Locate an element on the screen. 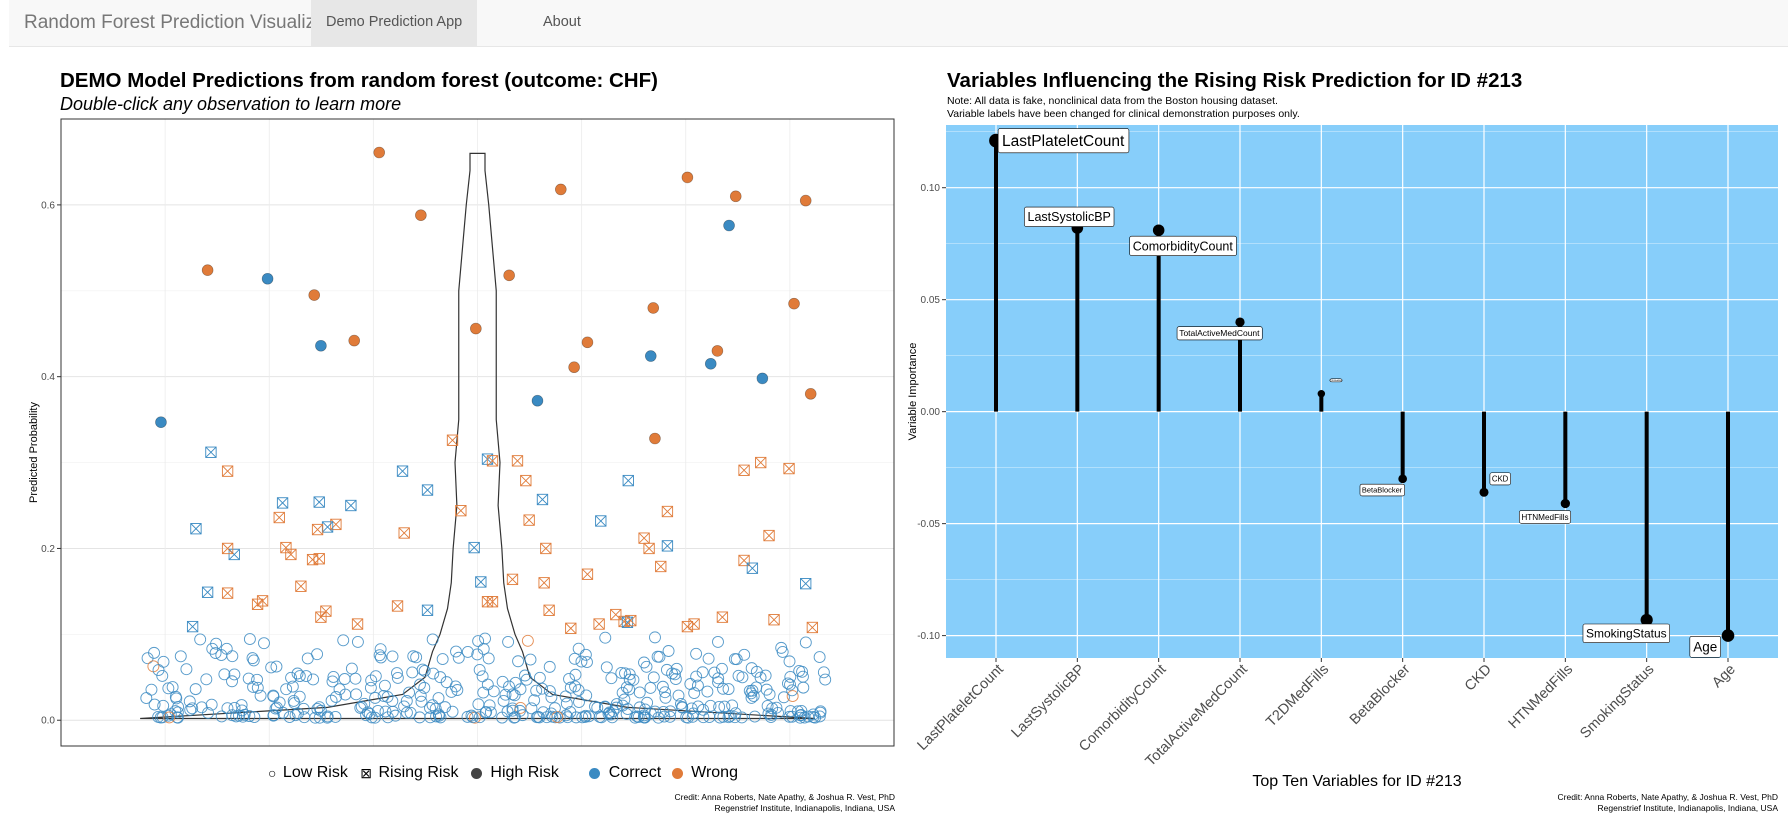  left-ytick-label: 0.2 is located at coordinates (48, 549).